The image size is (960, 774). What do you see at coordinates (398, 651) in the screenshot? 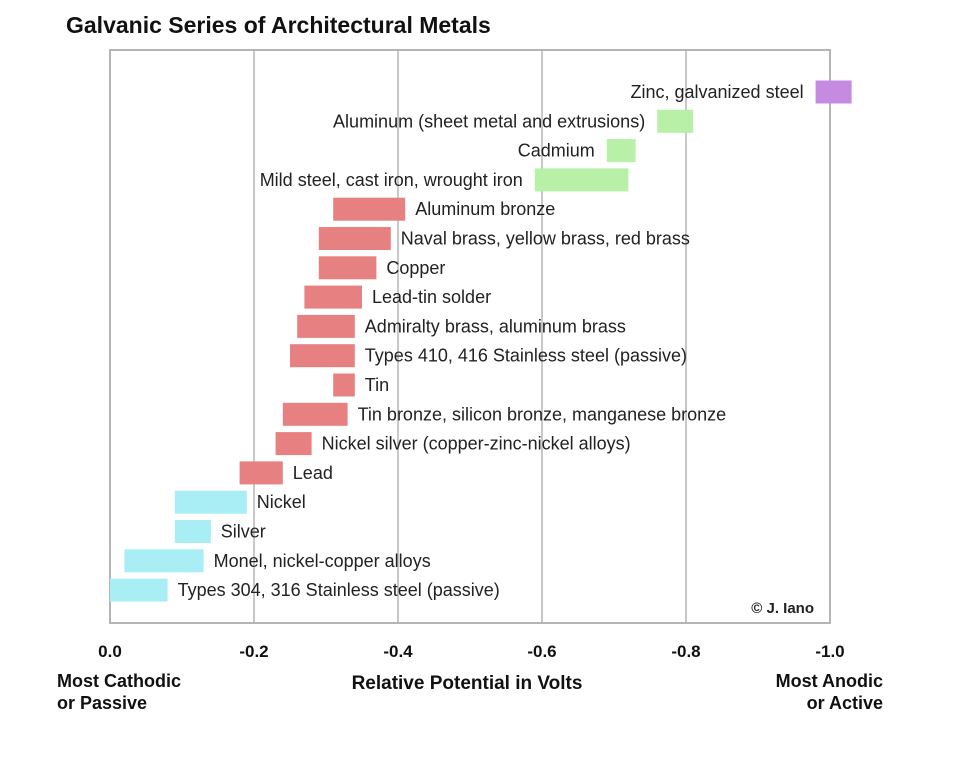
I see `x-tick-label: -0.4` at bounding box center [398, 651].